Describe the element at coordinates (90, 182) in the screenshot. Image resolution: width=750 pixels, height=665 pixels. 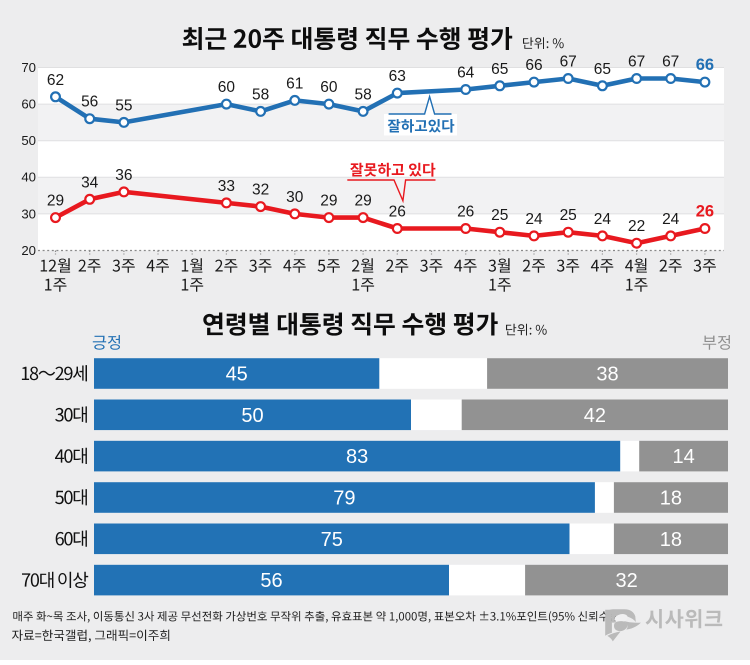
I see `svg-text: 34` at that location.